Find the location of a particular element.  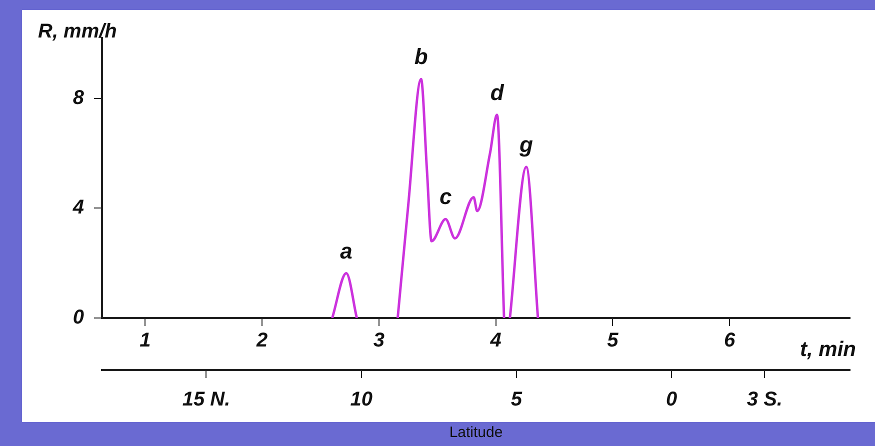

annotation: d is located at coordinates (497, 92).